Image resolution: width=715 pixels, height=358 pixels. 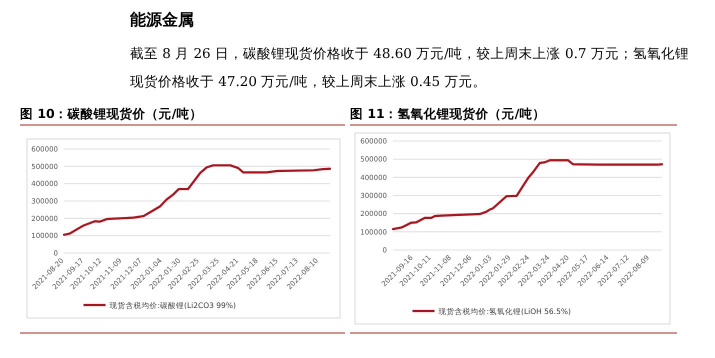 What do you see at coordinates (448, 113) in the screenshot?
I see `chart-title: 图 11：氢氧化锂现货价（元/吨）` at bounding box center [448, 113].